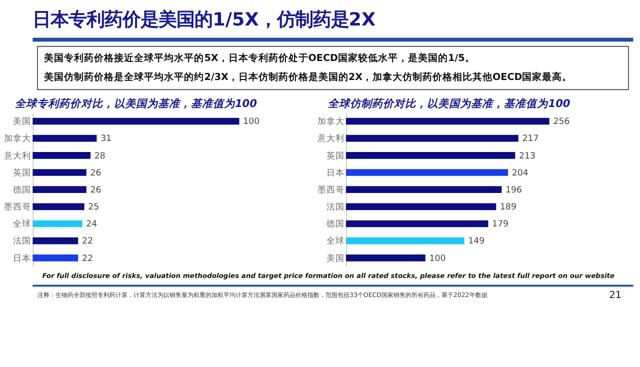  What do you see at coordinates (500, 225) in the screenshot?
I see `data-label: 179` at bounding box center [500, 225].